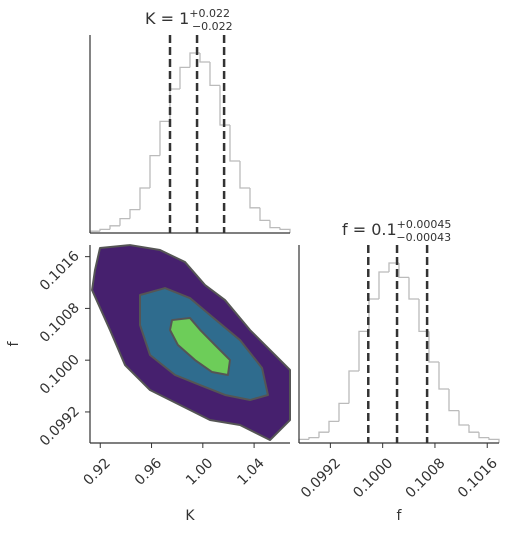  I want to click on x-tick-label: 0.92, so click(97, 471).